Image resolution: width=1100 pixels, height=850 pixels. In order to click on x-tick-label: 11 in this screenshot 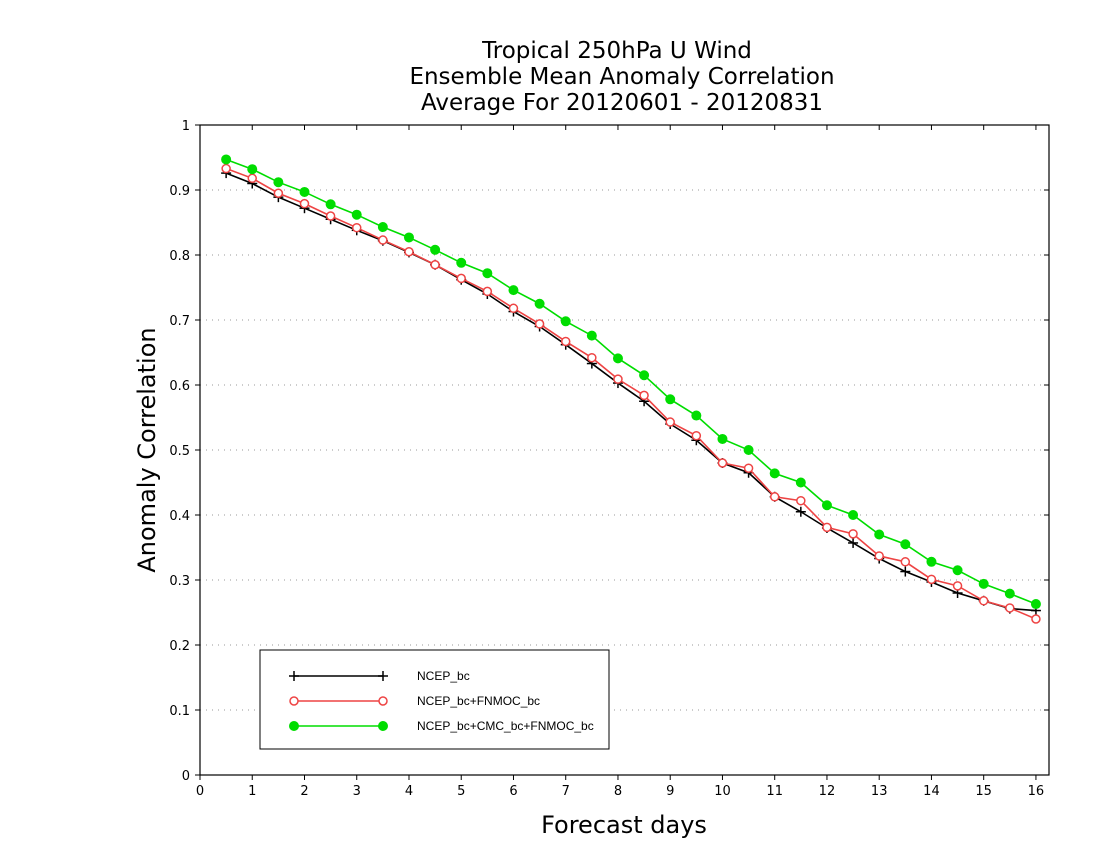, I will do `click(774, 791)`.